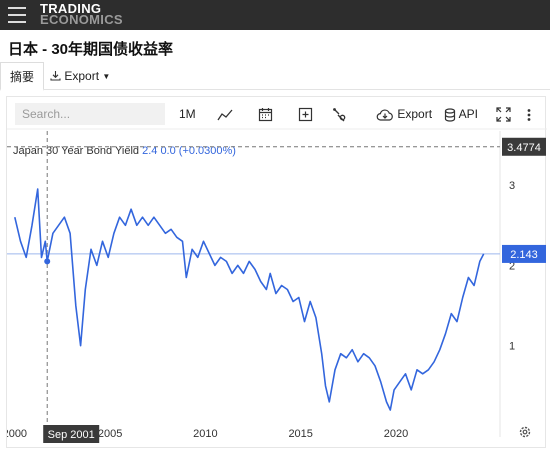  Describe the element at coordinates (205, 434) in the screenshot. I see `x-tick-label: 2010` at that location.